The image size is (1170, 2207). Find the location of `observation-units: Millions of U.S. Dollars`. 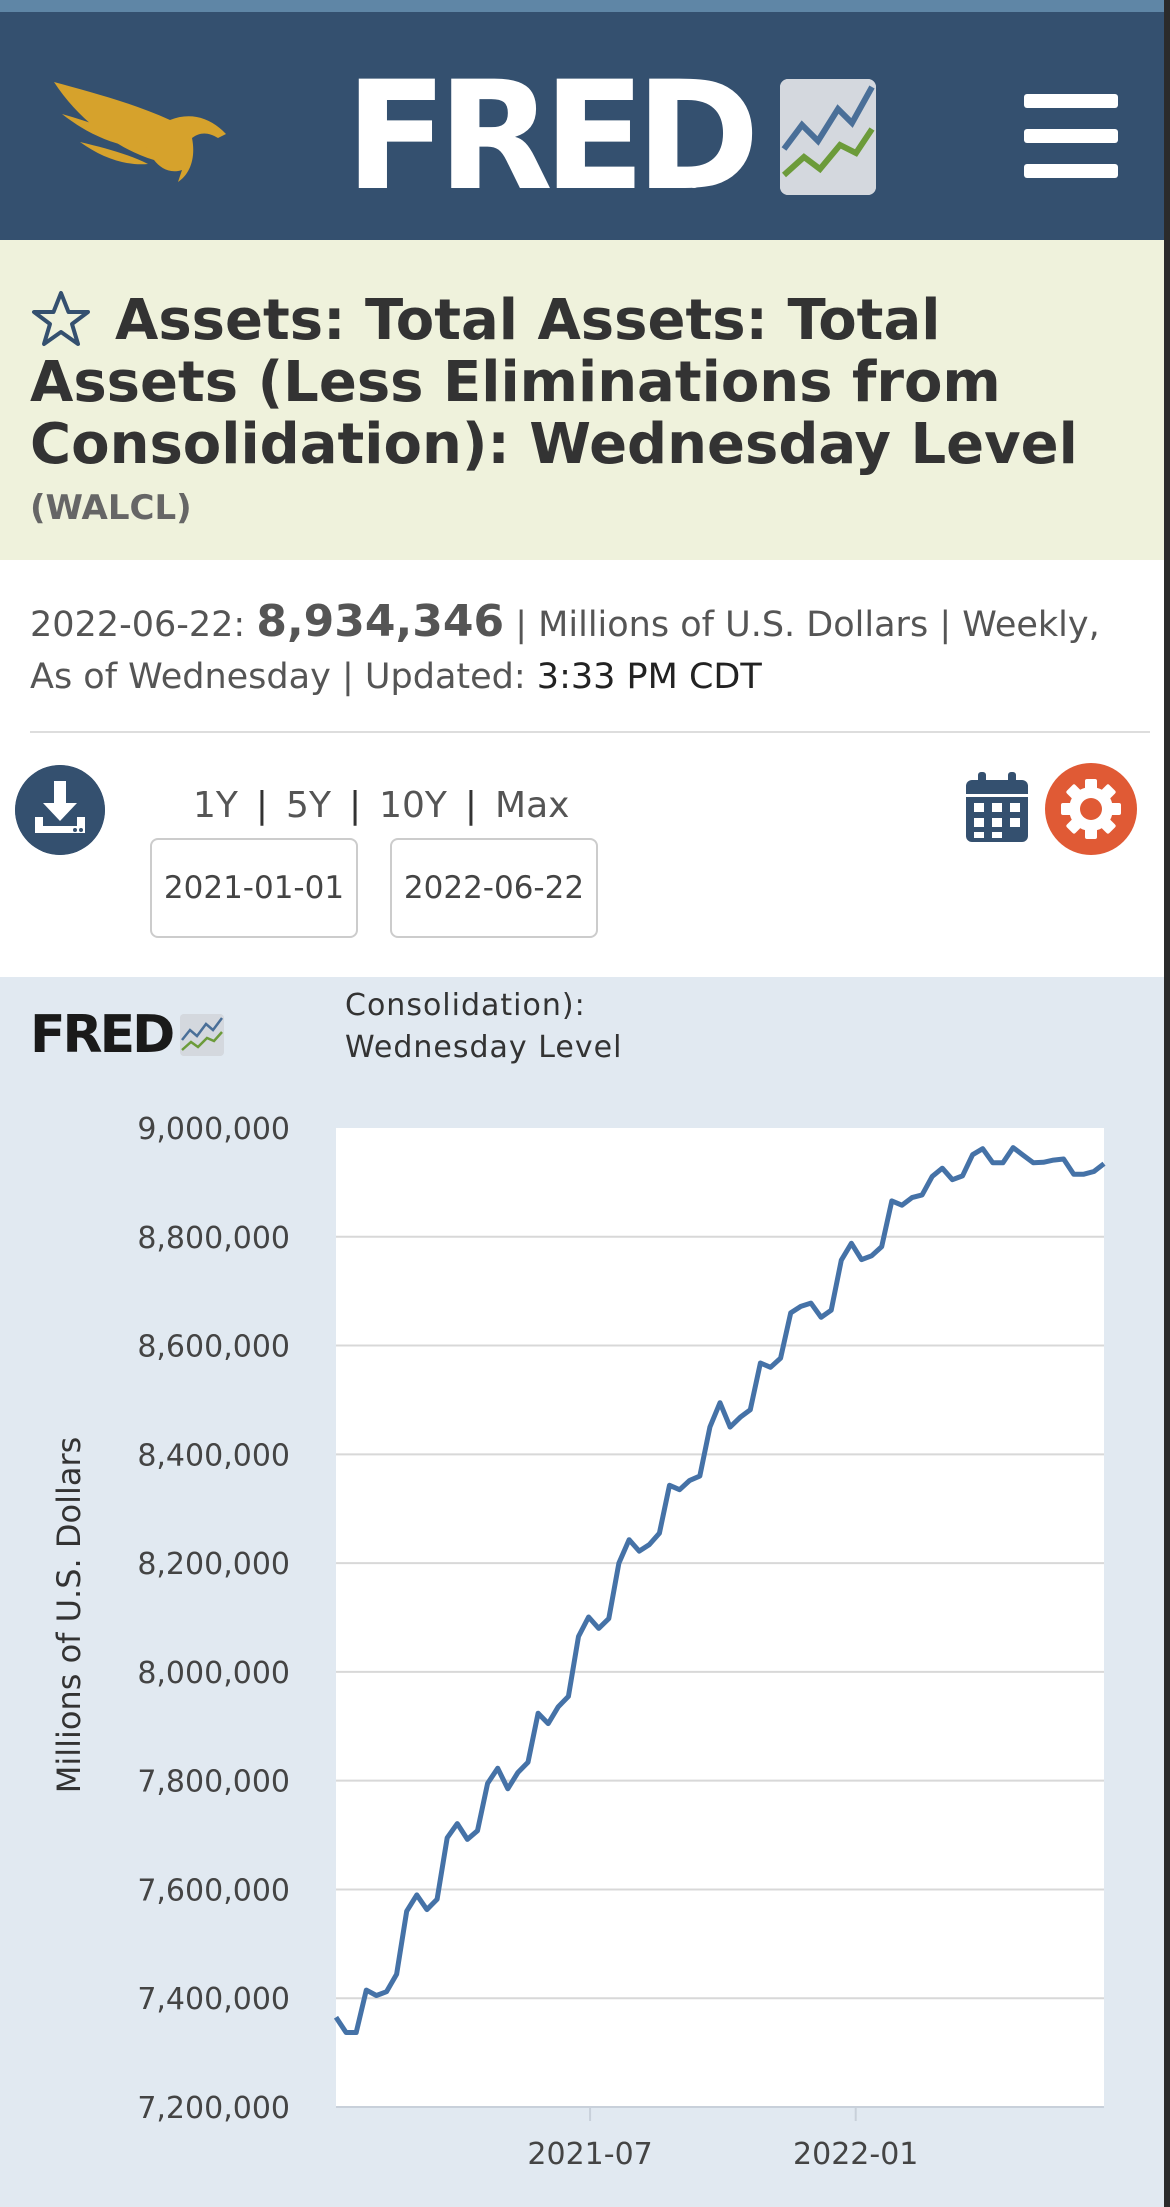

observation-units: Millions of U.S. Dollars is located at coordinates (733, 625).